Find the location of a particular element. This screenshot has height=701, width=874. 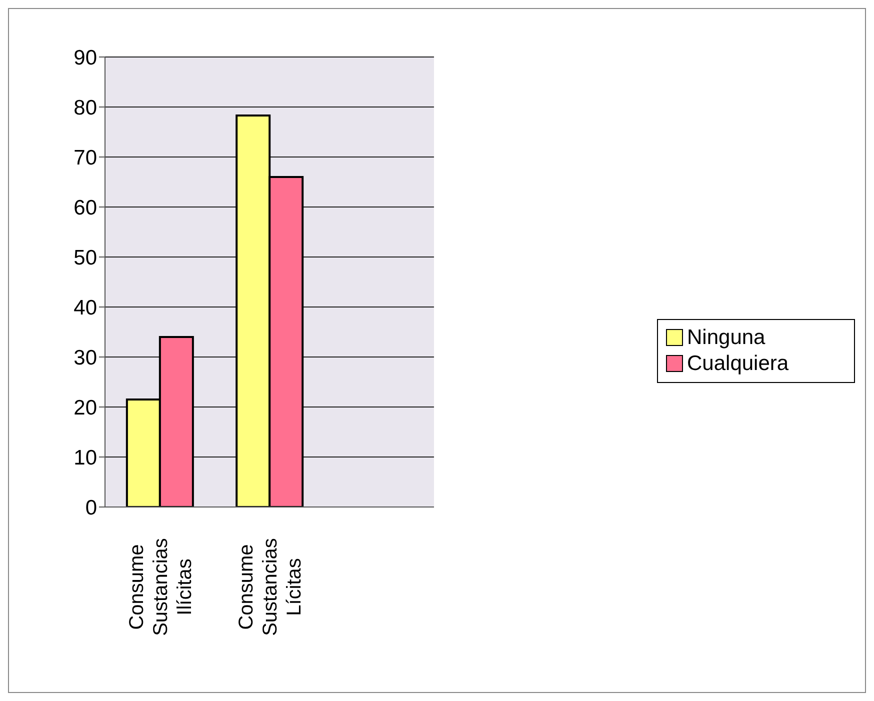

x-tick-label: Consume Sustancias Ilícitas is located at coordinates (161, 587).